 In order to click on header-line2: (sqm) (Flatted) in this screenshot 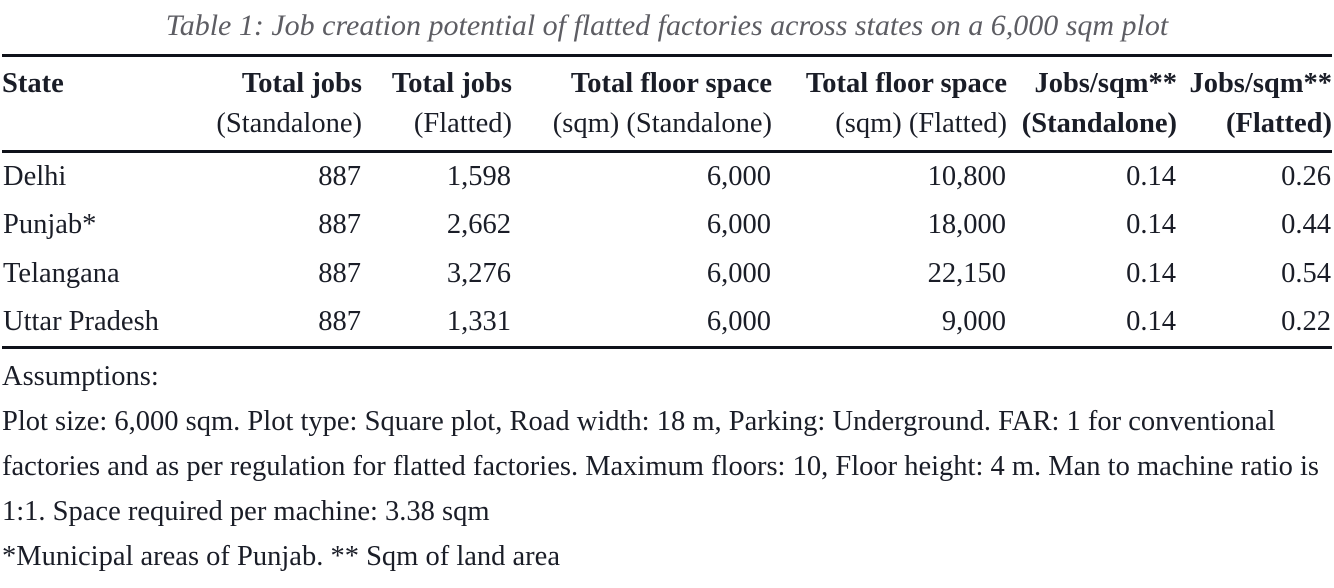, I will do `click(921, 123)`.